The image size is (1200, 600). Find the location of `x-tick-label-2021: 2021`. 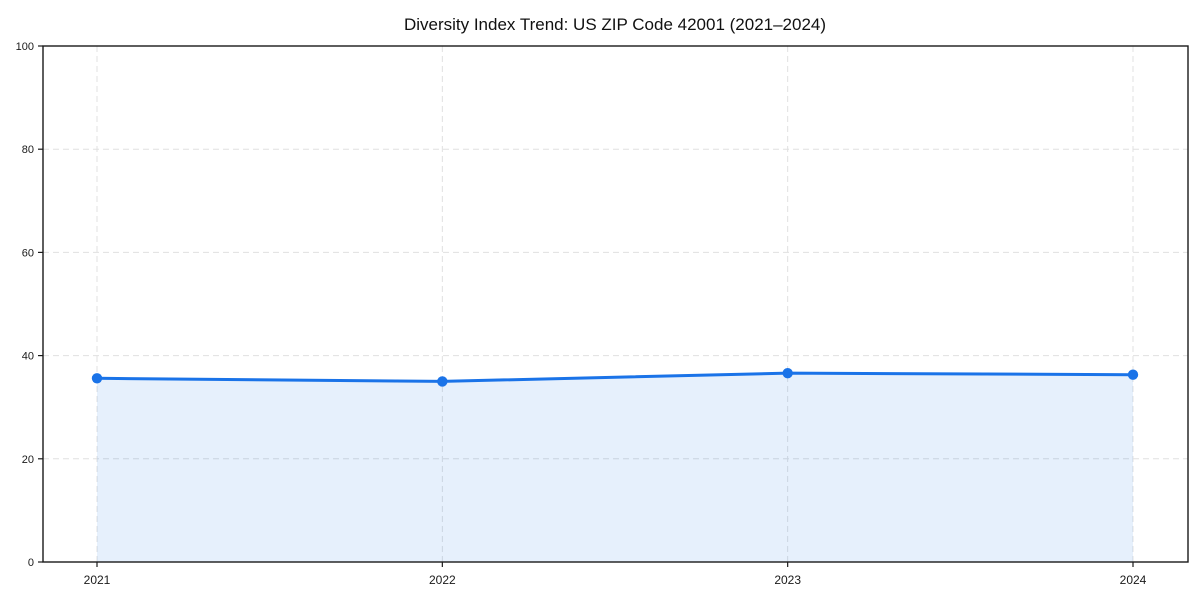

x-tick-label-2021: 2021 is located at coordinates (97, 580).